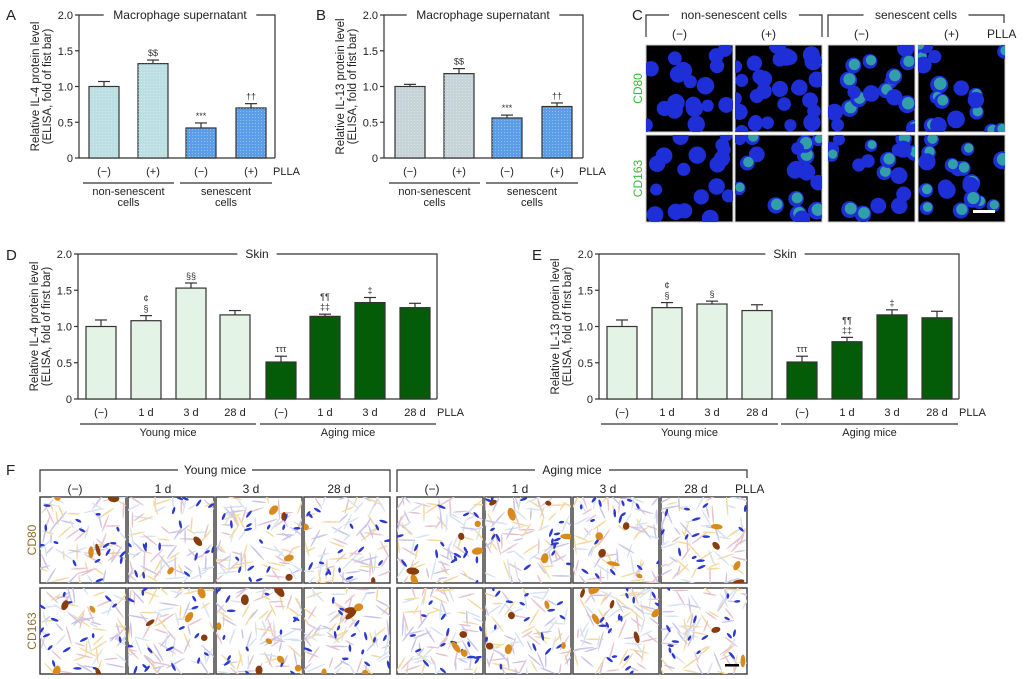 The image size is (1024, 679). I want to click on scale-bar, so click(732, 665).